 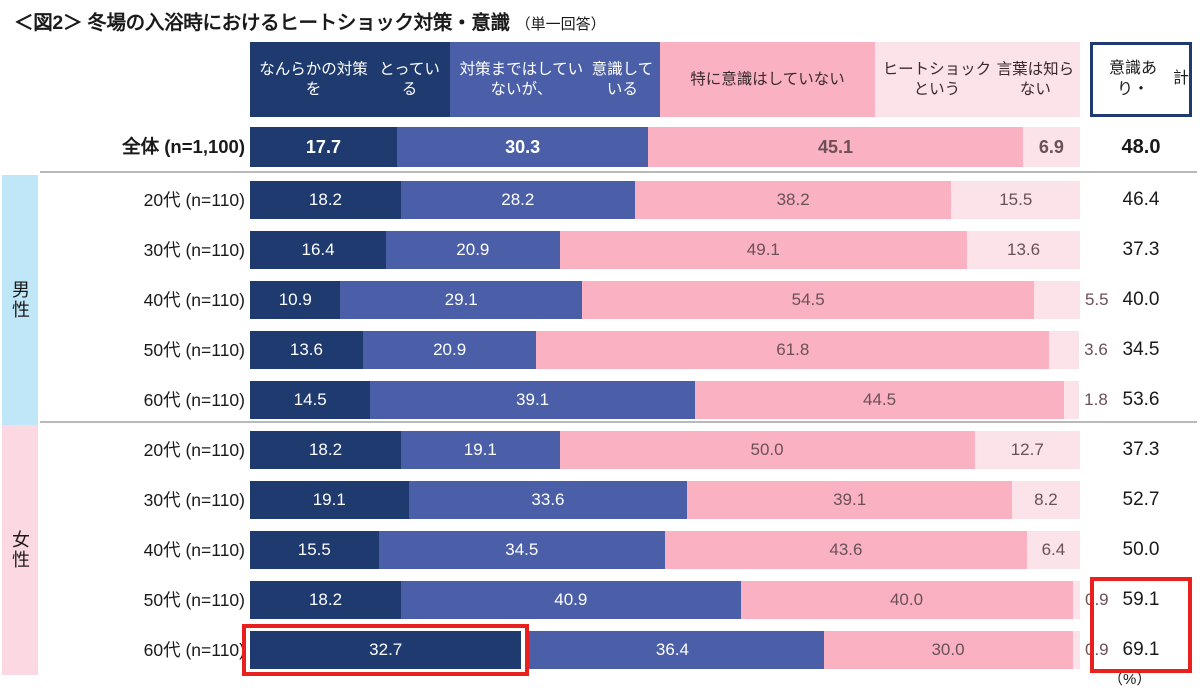 What do you see at coordinates (409, 79) in the screenshot?
I see `legend-label-line: とっている` at bounding box center [409, 79].